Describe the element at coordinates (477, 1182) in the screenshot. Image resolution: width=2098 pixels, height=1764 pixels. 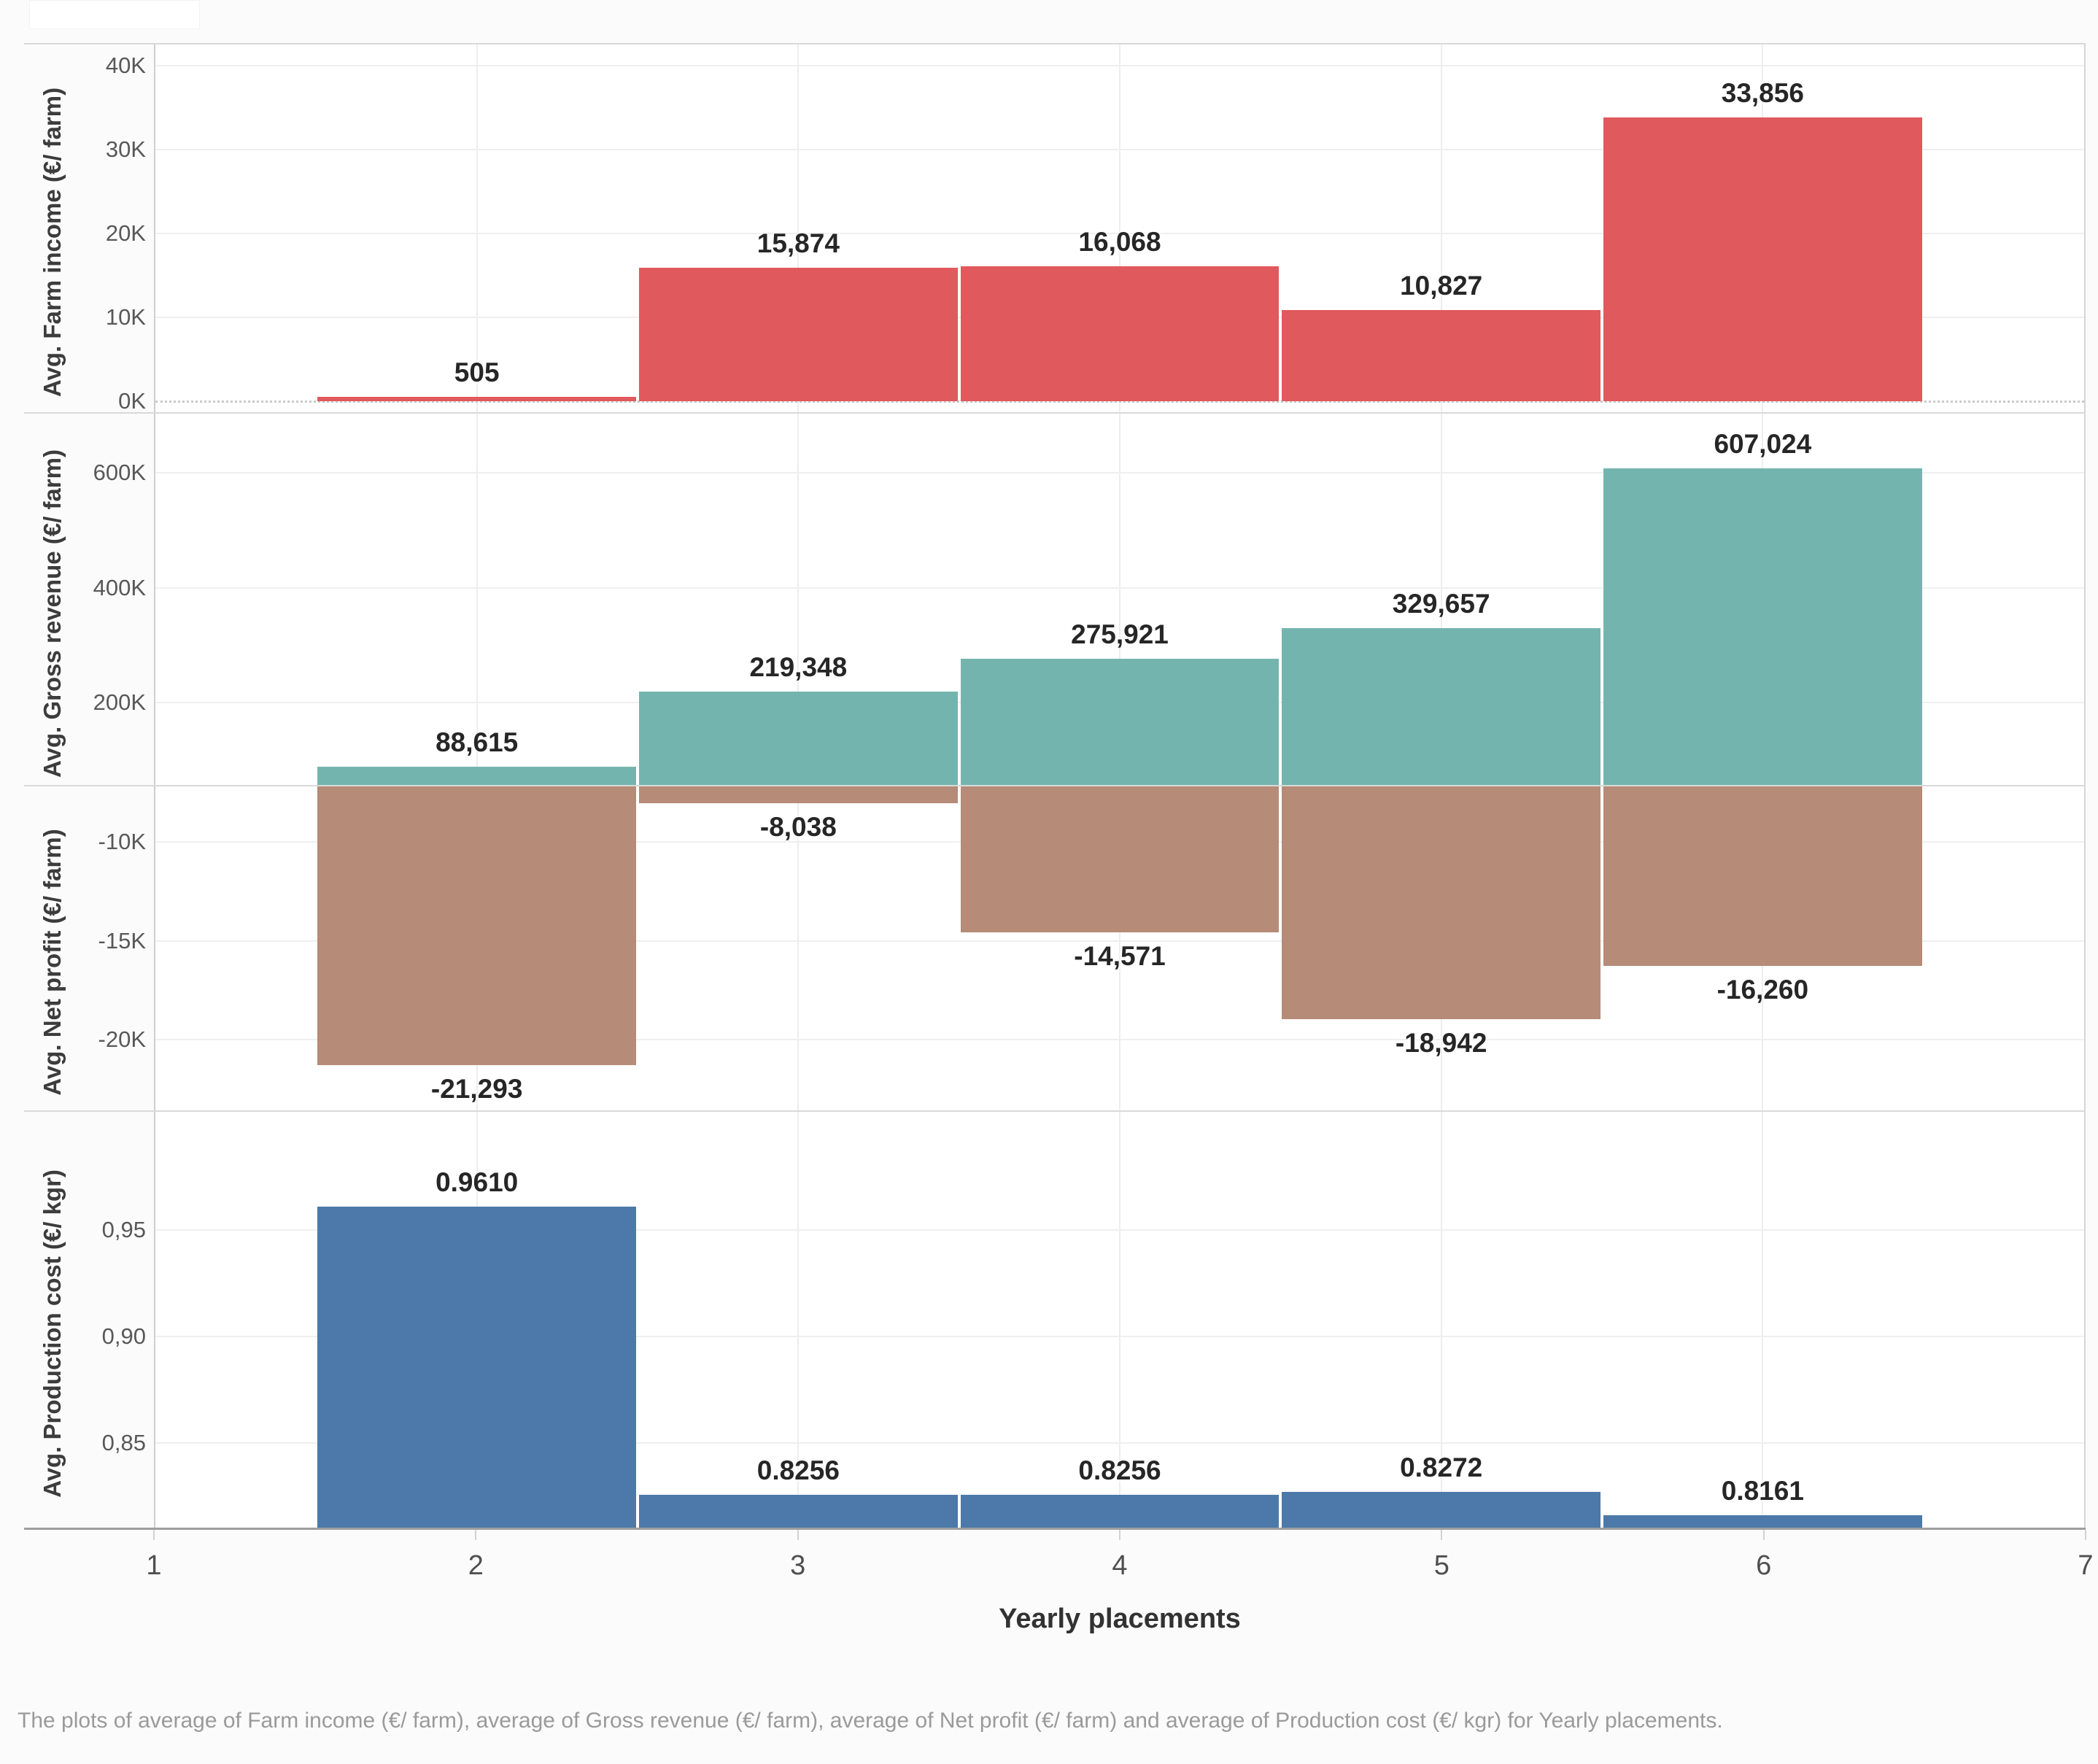
I see `bar-value-label: 0.9610` at that location.